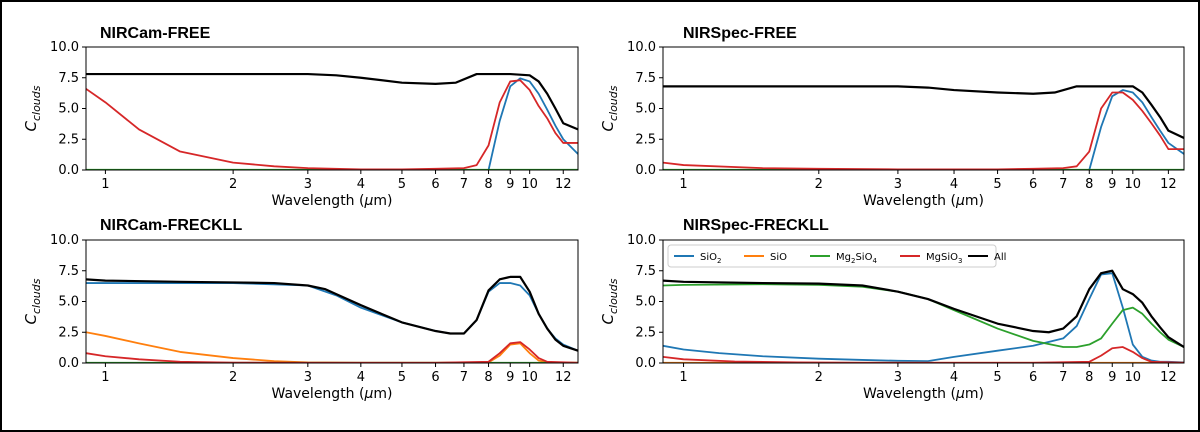 This screenshot has height=432, width=1200. Describe the element at coordinates (740, 33) in the screenshot. I see `panel-title: NIRSpec-FREE` at that location.